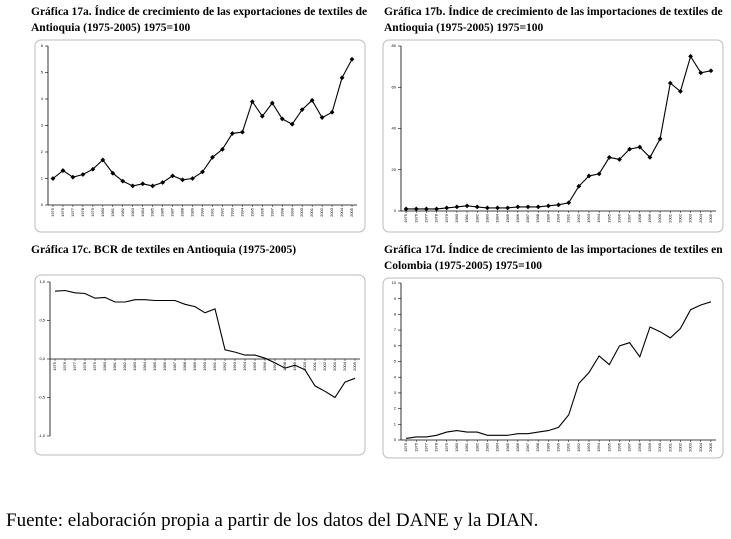 The image size is (731, 539). What do you see at coordinates (395, 298) in the screenshot?
I see `y-tick-label: 9` at bounding box center [395, 298].